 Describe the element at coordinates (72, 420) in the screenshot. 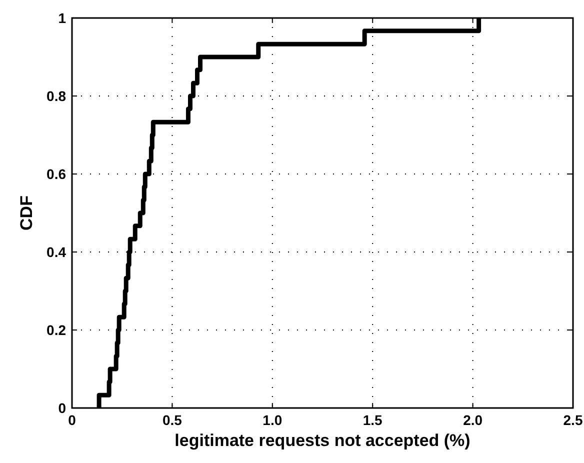

I see `x-tick-label: 0` at that location.